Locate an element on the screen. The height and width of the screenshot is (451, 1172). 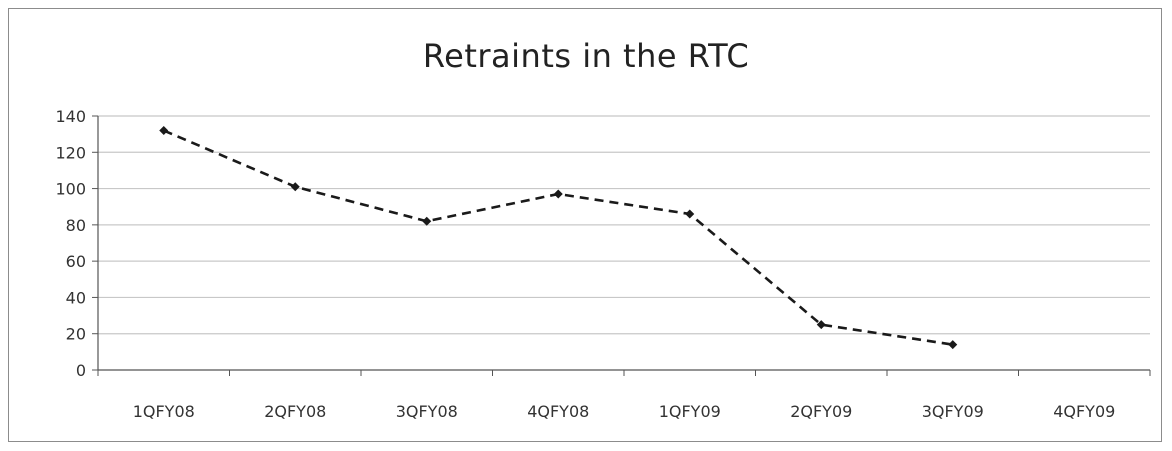
x-tick-label: 2QFY08 is located at coordinates (295, 411).